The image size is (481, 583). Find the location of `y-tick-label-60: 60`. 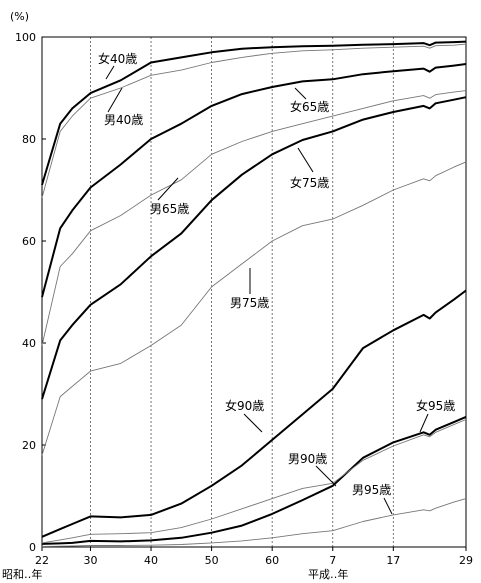

y-tick-label-60: 60 is located at coordinates (29, 241).